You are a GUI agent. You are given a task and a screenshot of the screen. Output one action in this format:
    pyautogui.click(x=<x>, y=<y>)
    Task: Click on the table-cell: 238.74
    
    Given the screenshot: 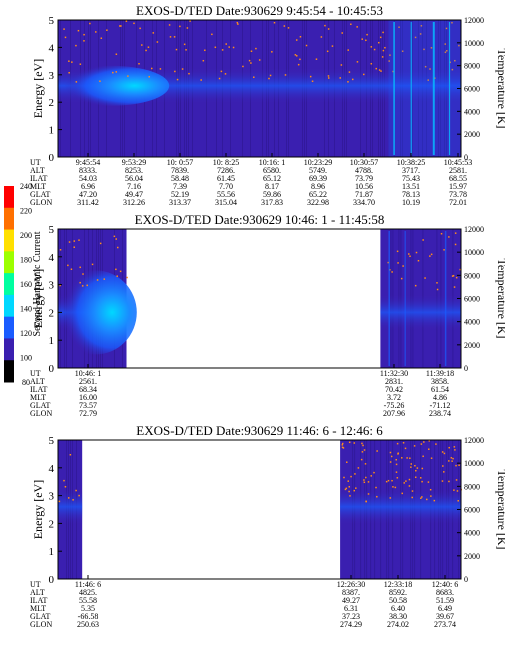 What is the action you would take?
    pyautogui.click(x=440, y=413)
    